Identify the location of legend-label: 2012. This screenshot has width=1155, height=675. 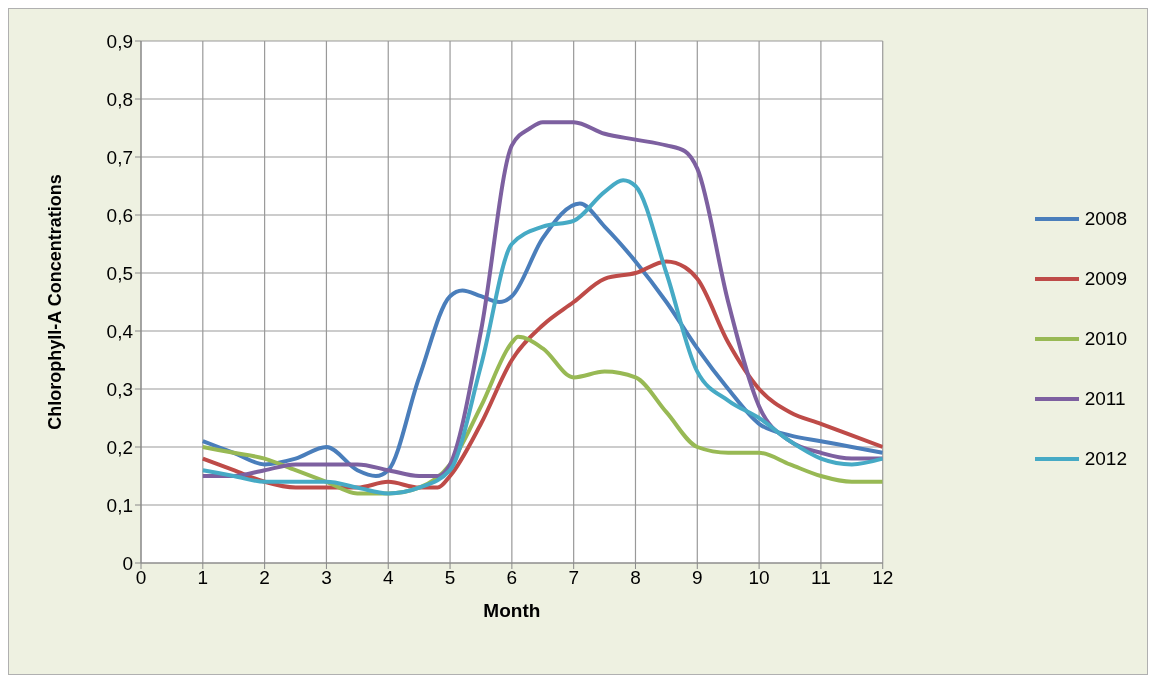
(1105, 459).